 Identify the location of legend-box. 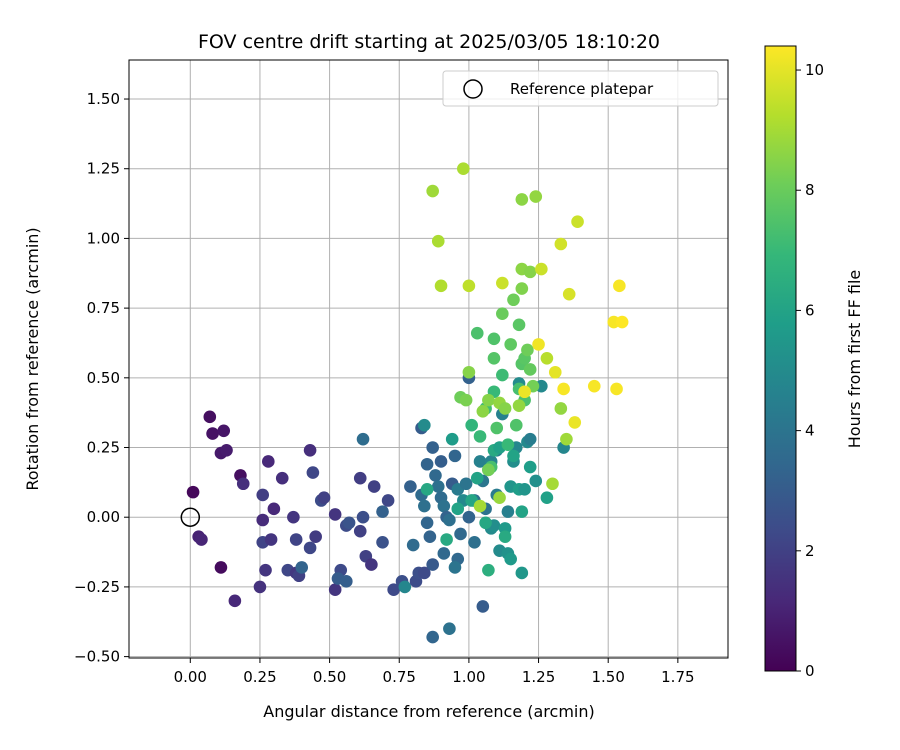
(580, 88).